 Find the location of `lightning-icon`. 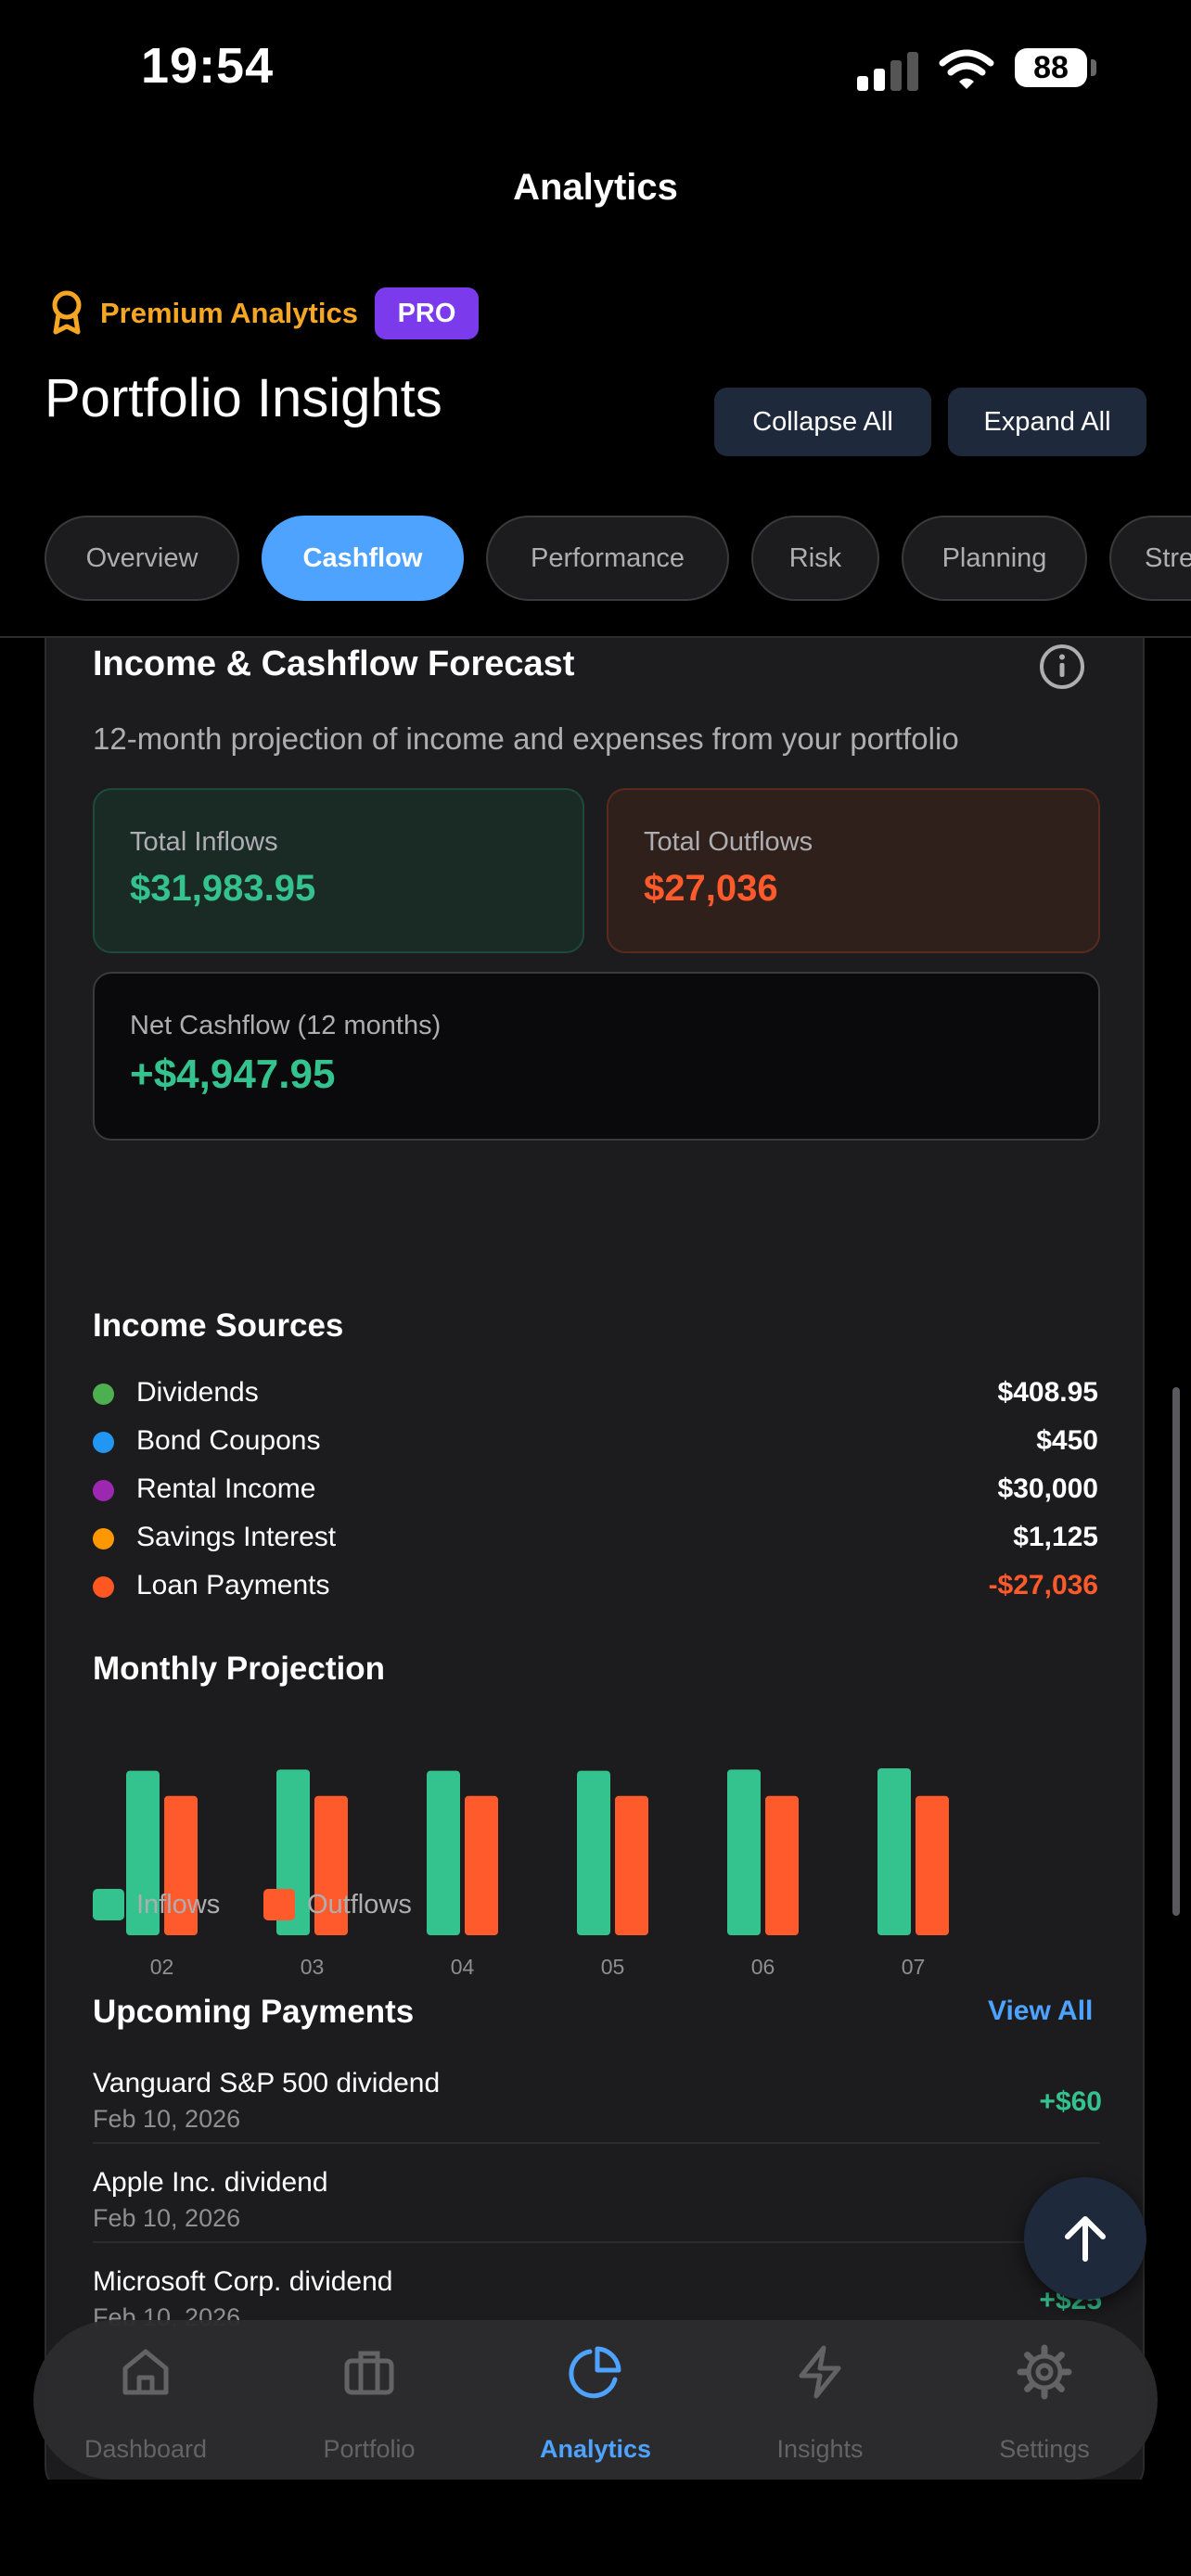

lightning-icon is located at coordinates (820, 2372).